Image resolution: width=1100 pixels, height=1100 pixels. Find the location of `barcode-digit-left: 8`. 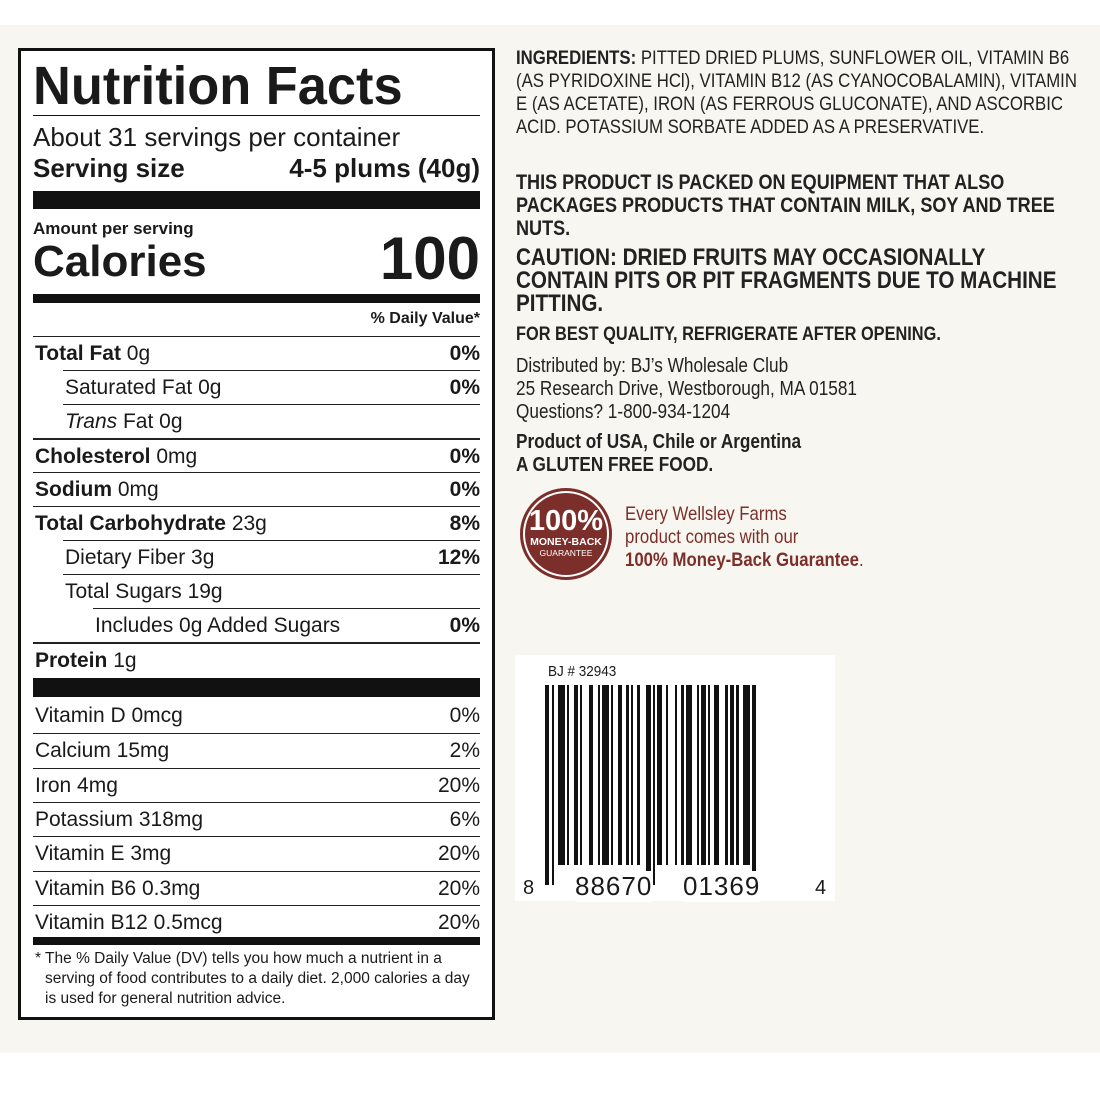

barcode-digit-left: 8 is located at coordinates (529, 888).